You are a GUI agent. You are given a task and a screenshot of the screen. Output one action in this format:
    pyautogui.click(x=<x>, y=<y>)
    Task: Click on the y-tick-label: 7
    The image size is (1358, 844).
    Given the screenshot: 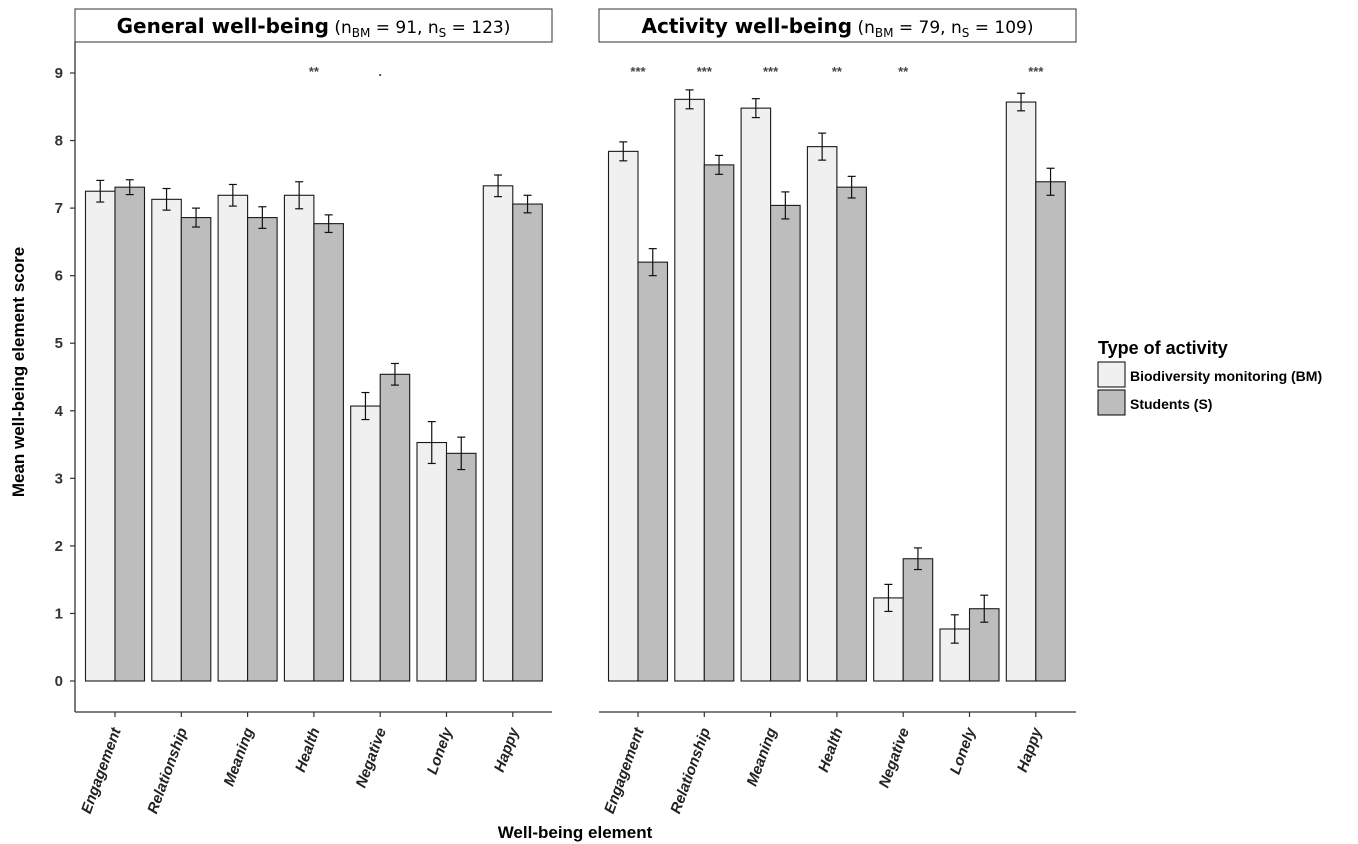 What is the action you would take?
    pyautogui.click(x=59, y=208)
    